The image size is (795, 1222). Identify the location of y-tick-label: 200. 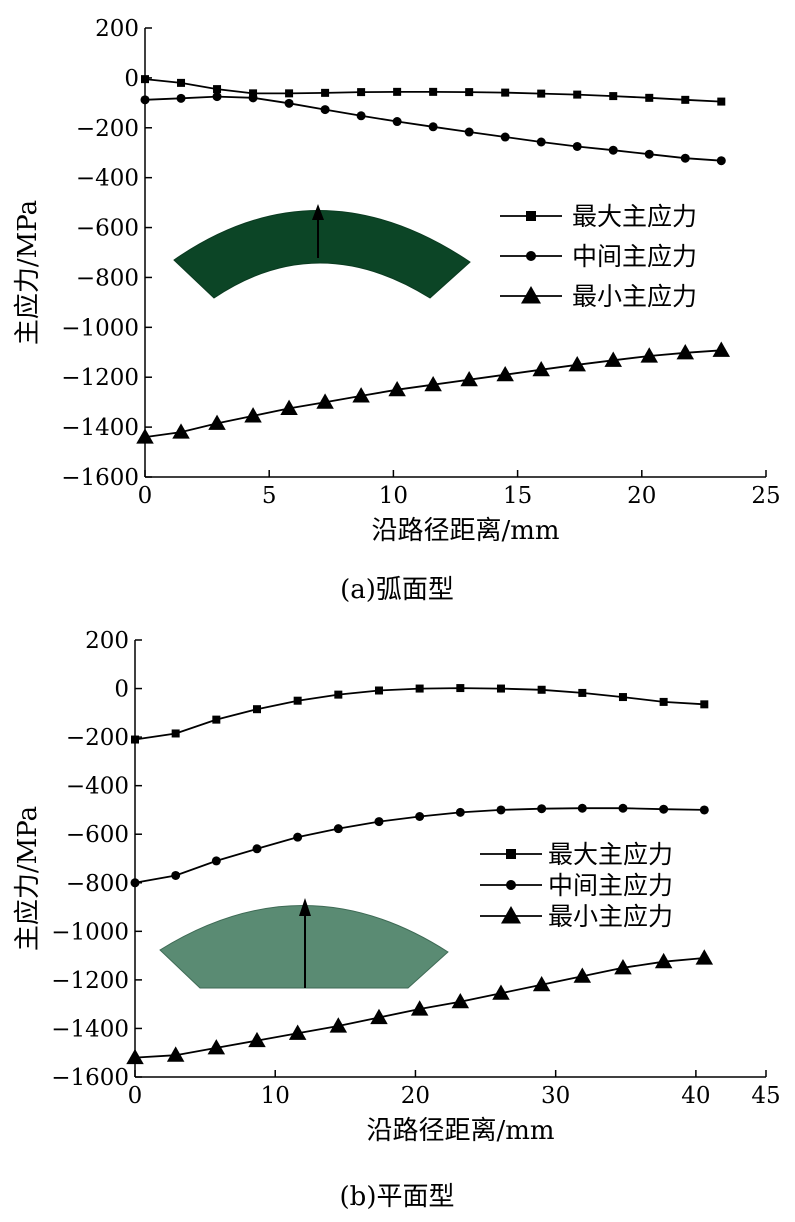
(117, 29).